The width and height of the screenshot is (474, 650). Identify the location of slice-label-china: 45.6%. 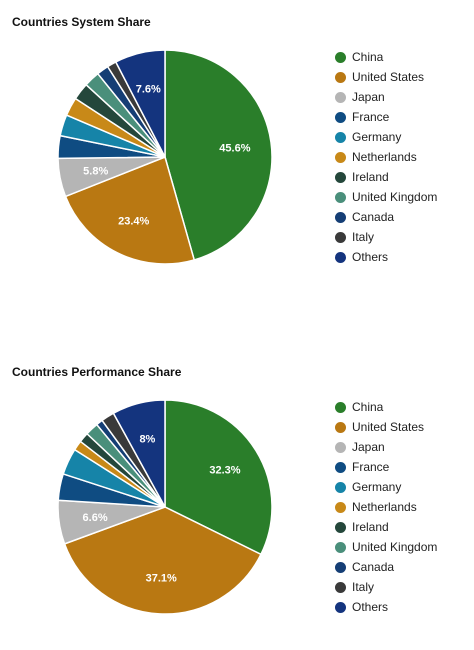
(234, 148).